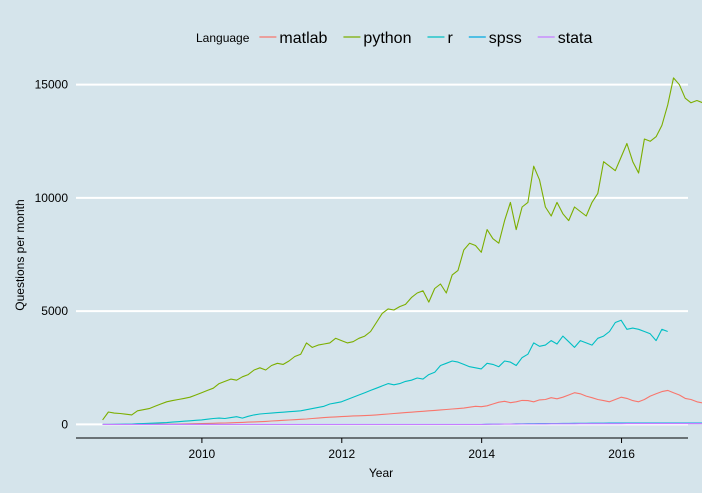  I want to click on legend-label-python: python, so click(387, 38).